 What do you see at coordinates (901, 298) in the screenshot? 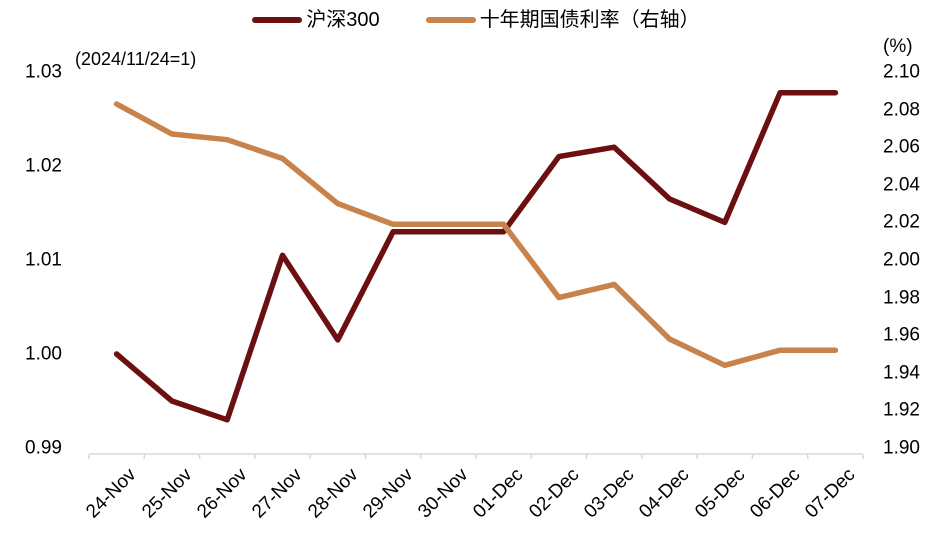
I see `right-axis-tick-label: 1.98` at bounding box center [901, 298].